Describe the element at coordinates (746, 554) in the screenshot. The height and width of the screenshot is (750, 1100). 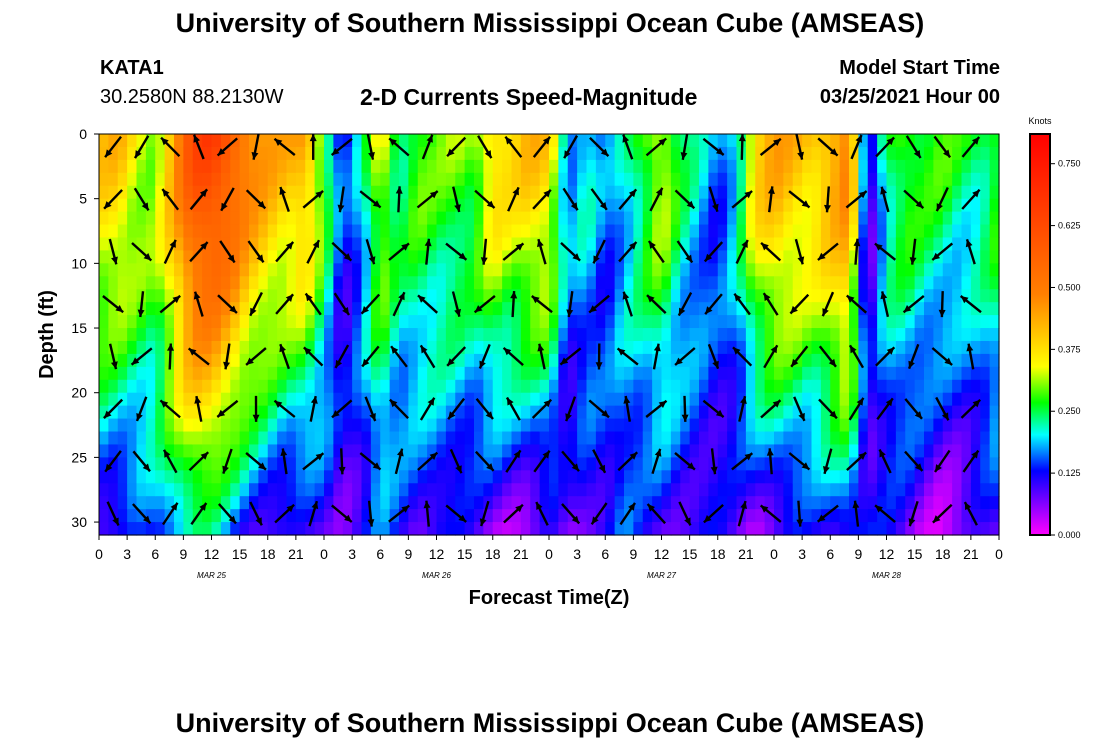
I see `x-tick-label: 21` at that location.